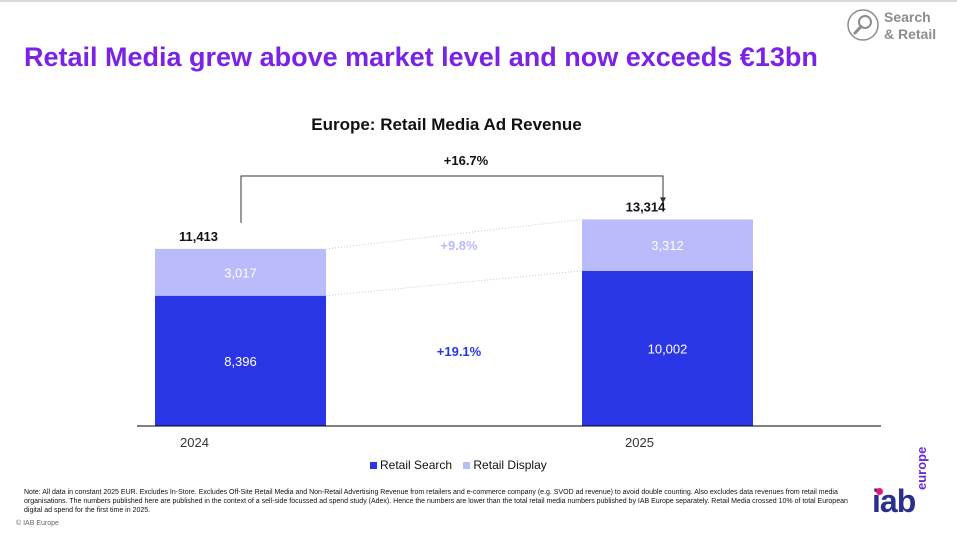 The image size is (957, 534). What do you see at coordinates (194, 442) in the screenshot?
I see `x-tick-label-2024: 2024` at bounding box center [194, 442].